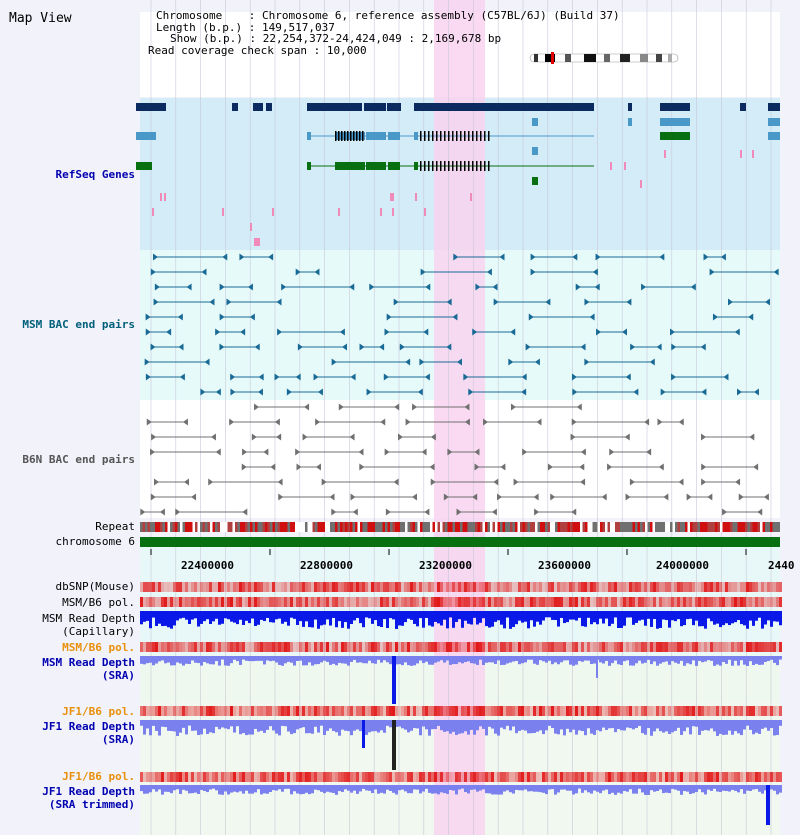 The width and height of the screenshot is (800, 835). I want to click on track-label-refseq: RefSeq Genes, so click(95, 174).